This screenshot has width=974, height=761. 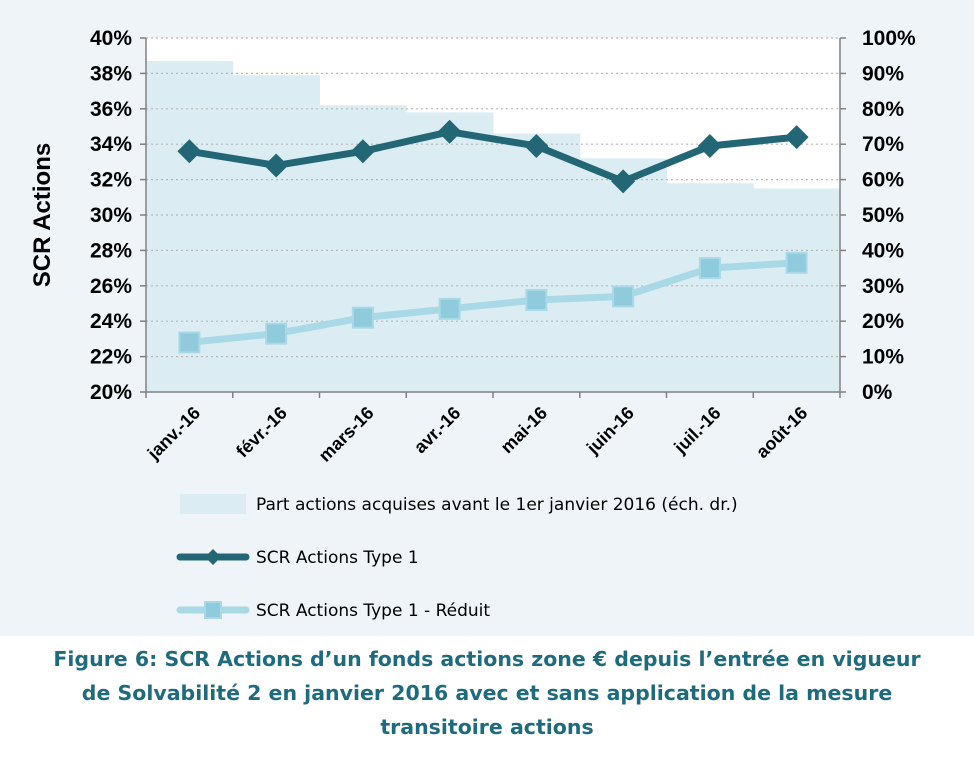 I want to click on y-tick-label: 26%, so click(x=111, y=286).